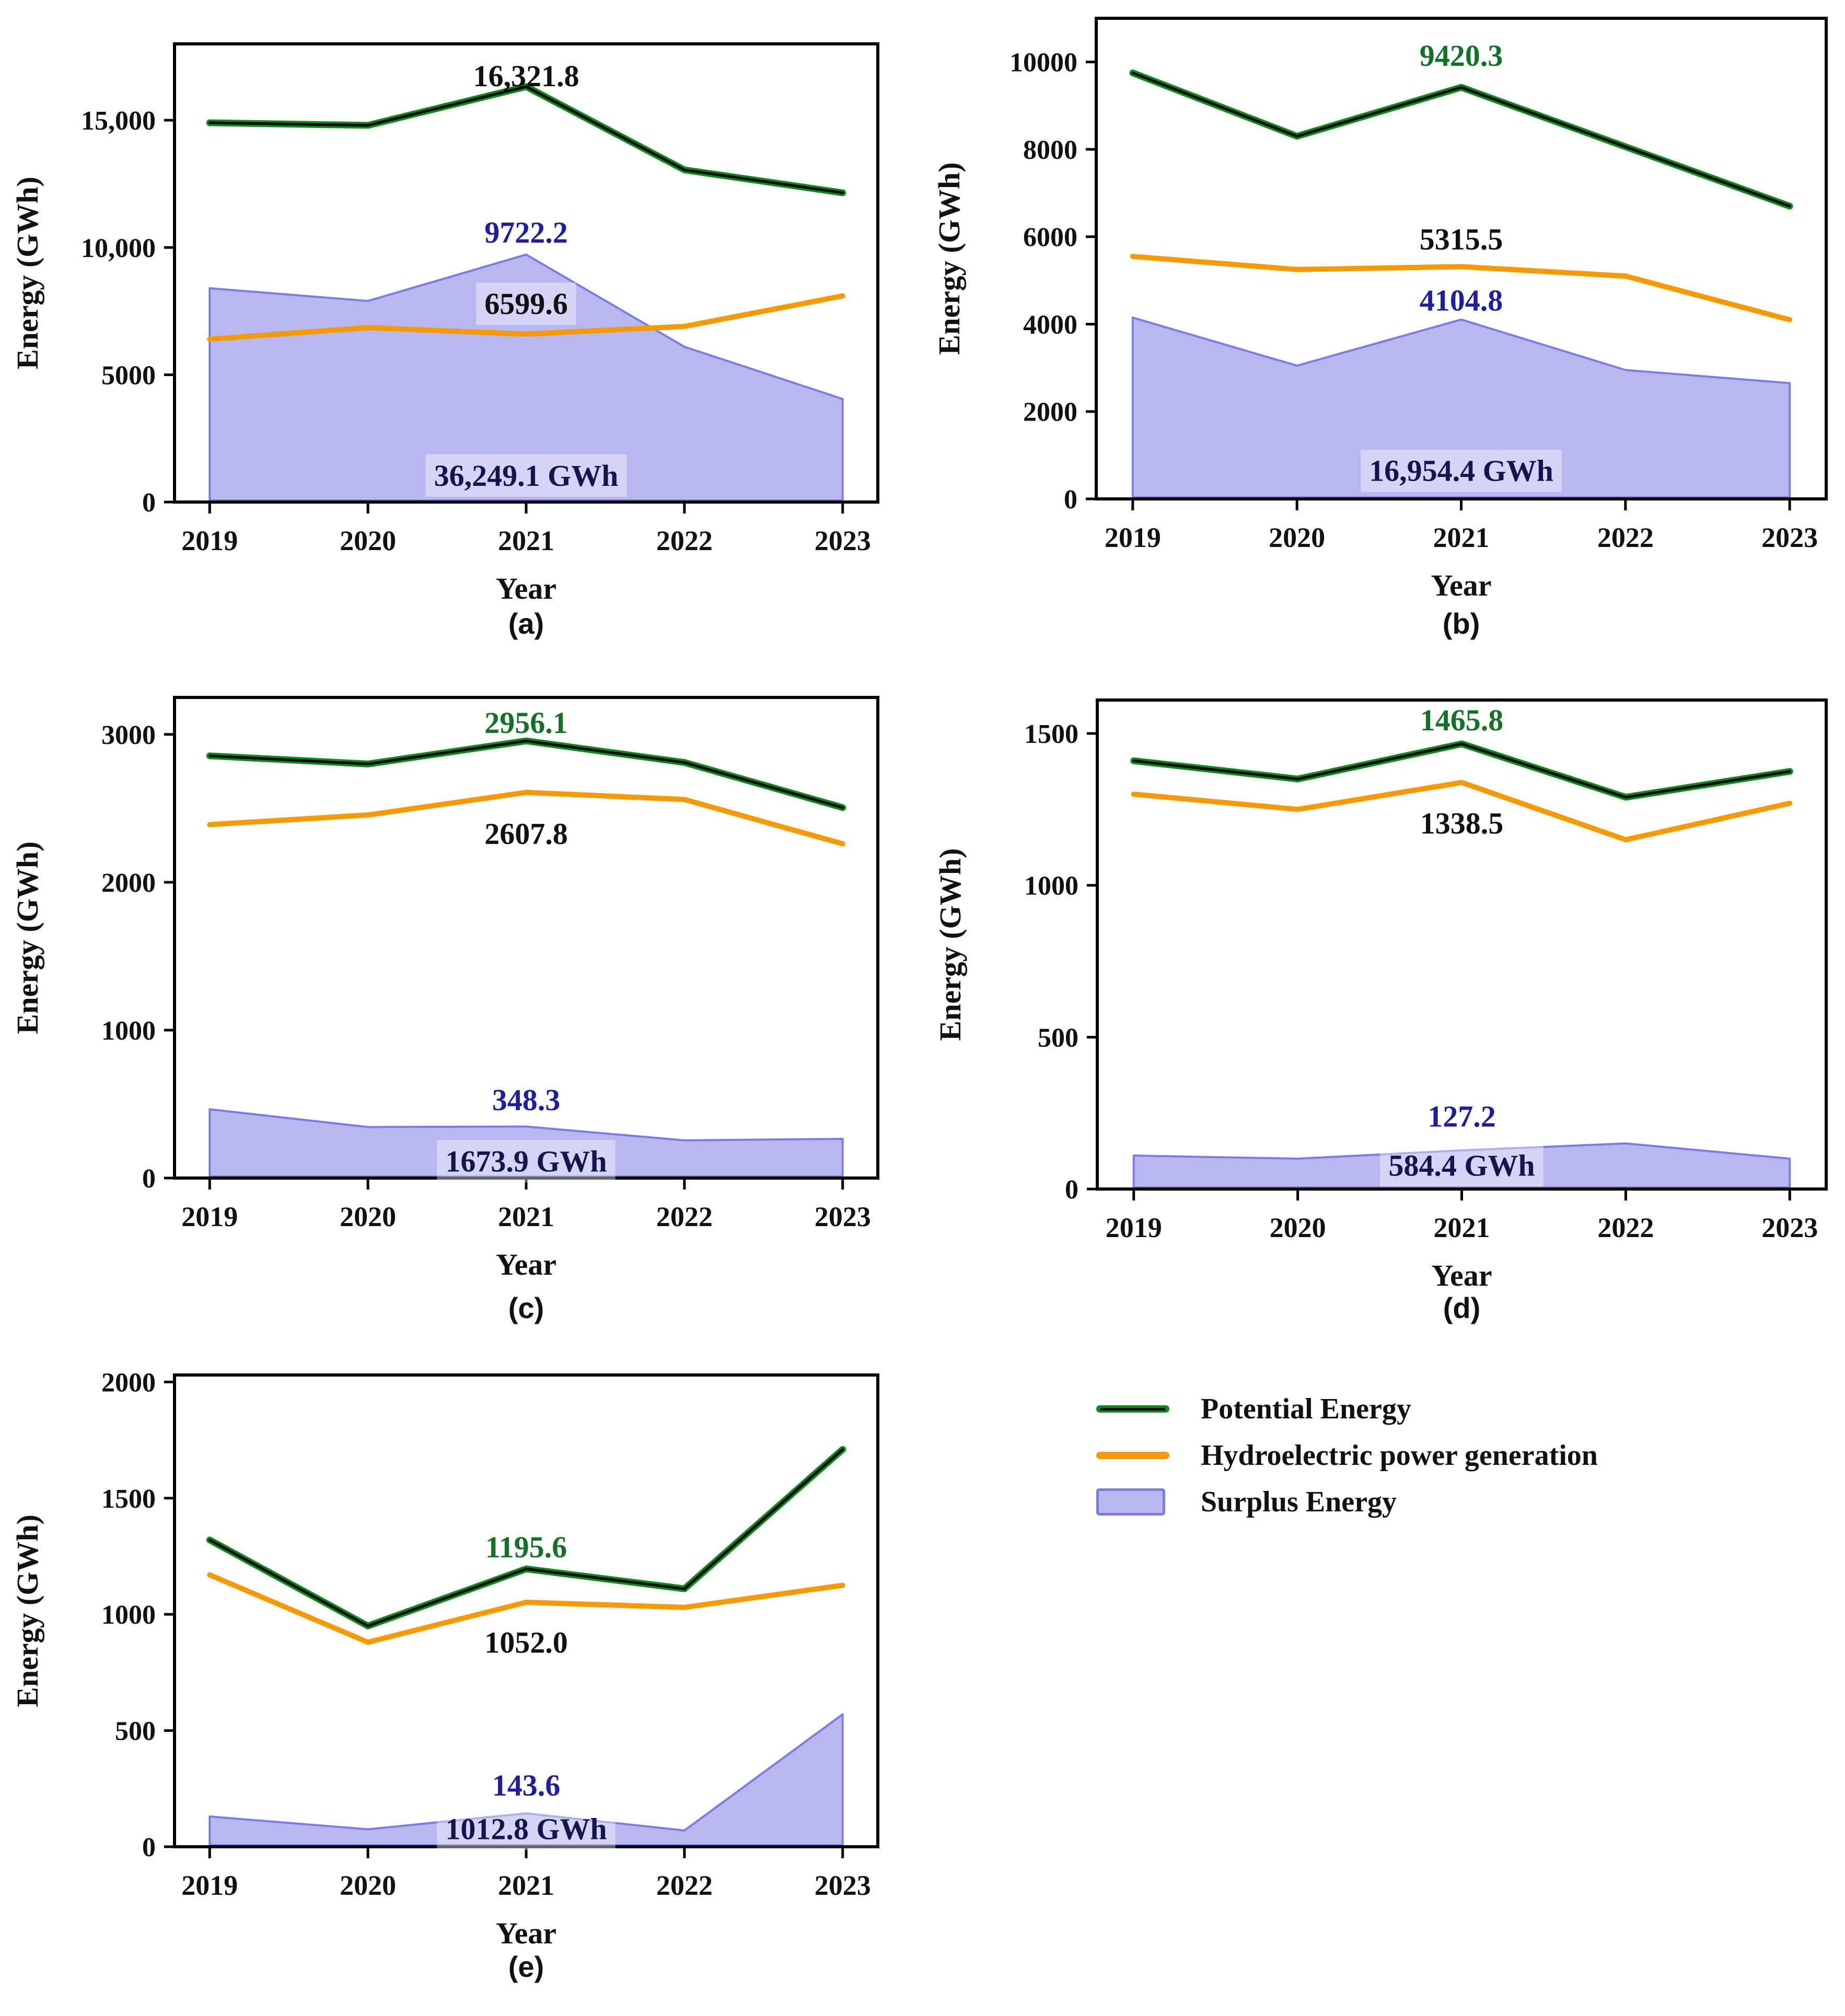 The height and width of the screenshot is (2016, 1845). Describe the element at coordinates (1148, 1455) in the screenshot. I see `hydroelectric-line-swatch-icon` at that location.